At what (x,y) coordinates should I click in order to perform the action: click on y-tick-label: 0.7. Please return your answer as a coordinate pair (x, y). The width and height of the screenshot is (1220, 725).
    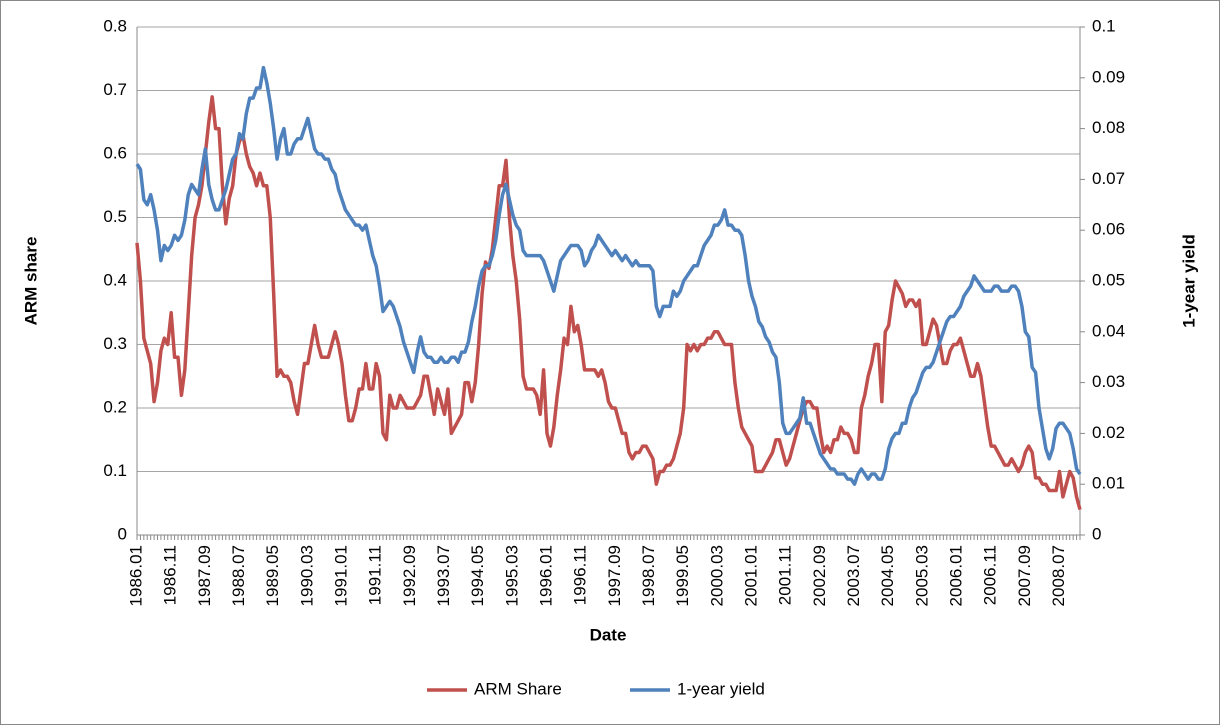
    Looking at the image, I should click on (115, 89).